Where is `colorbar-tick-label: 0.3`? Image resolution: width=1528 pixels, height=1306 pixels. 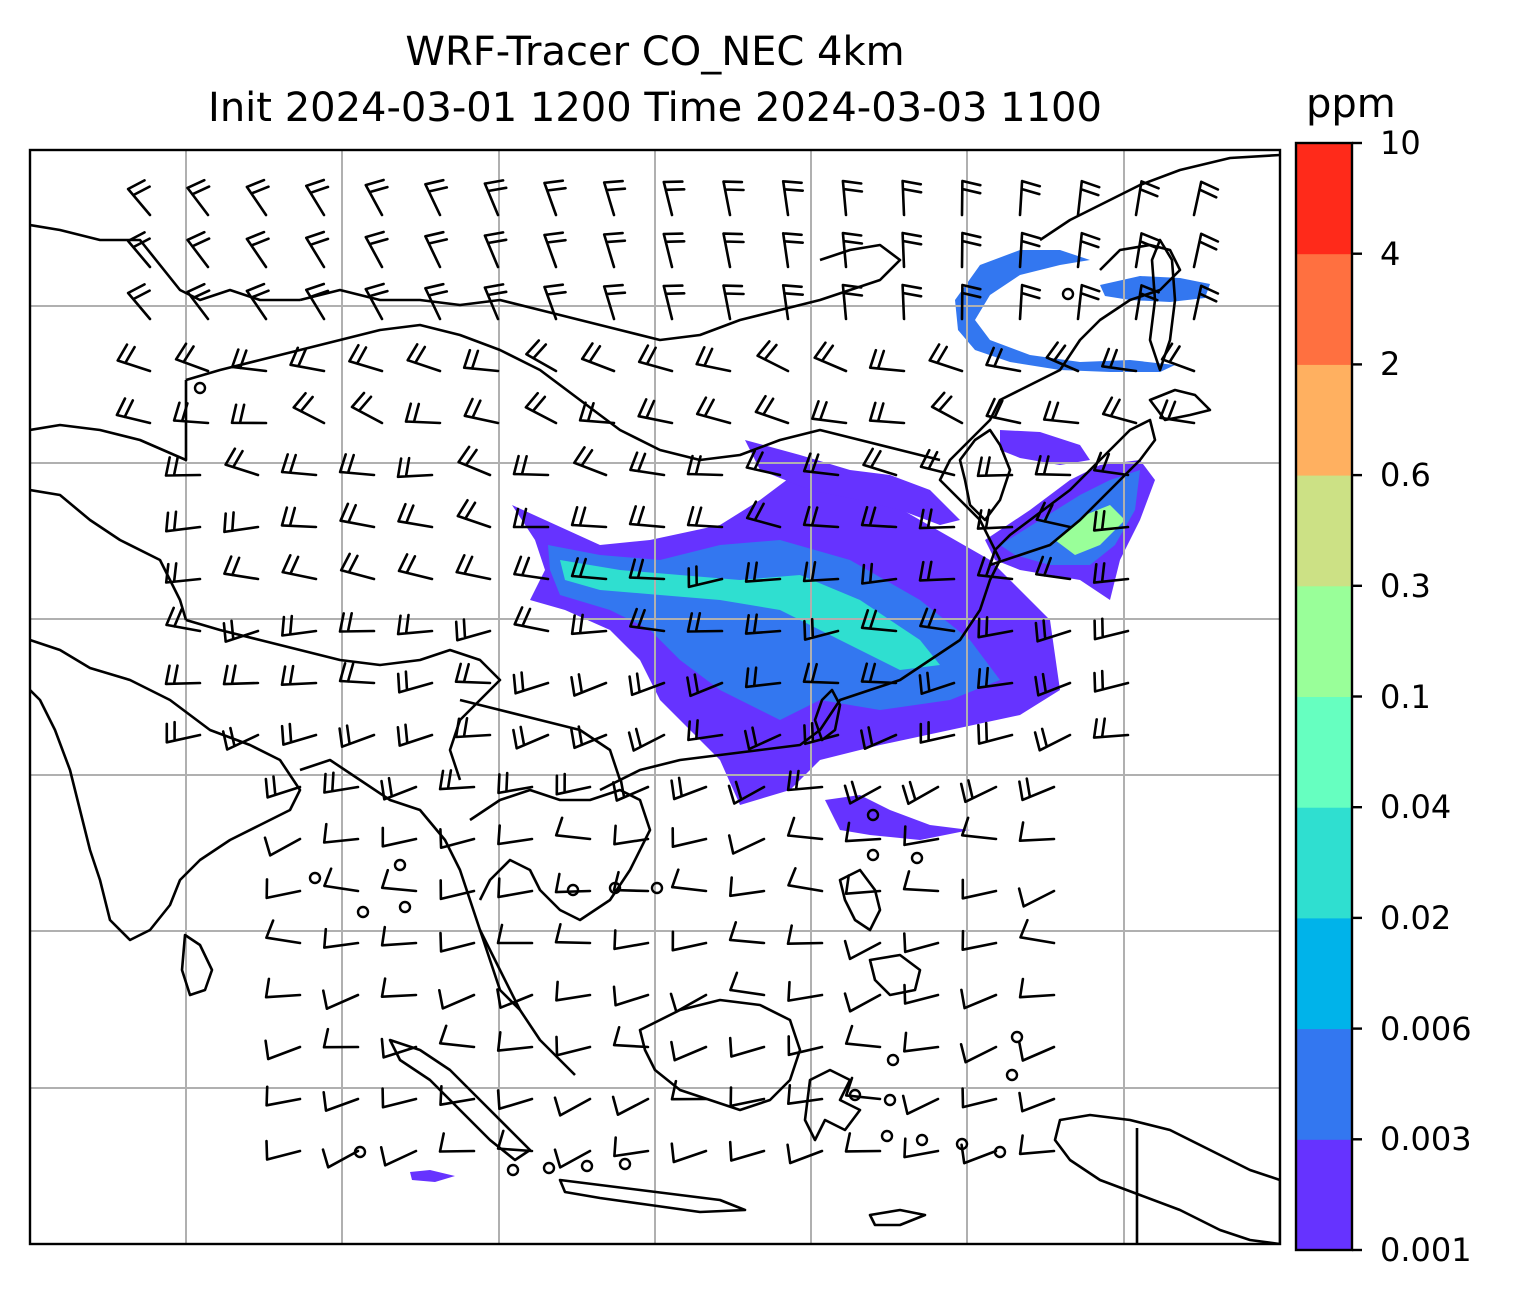
colorbar-tick-label: 0.3 is located at coordinates (1405, 585).